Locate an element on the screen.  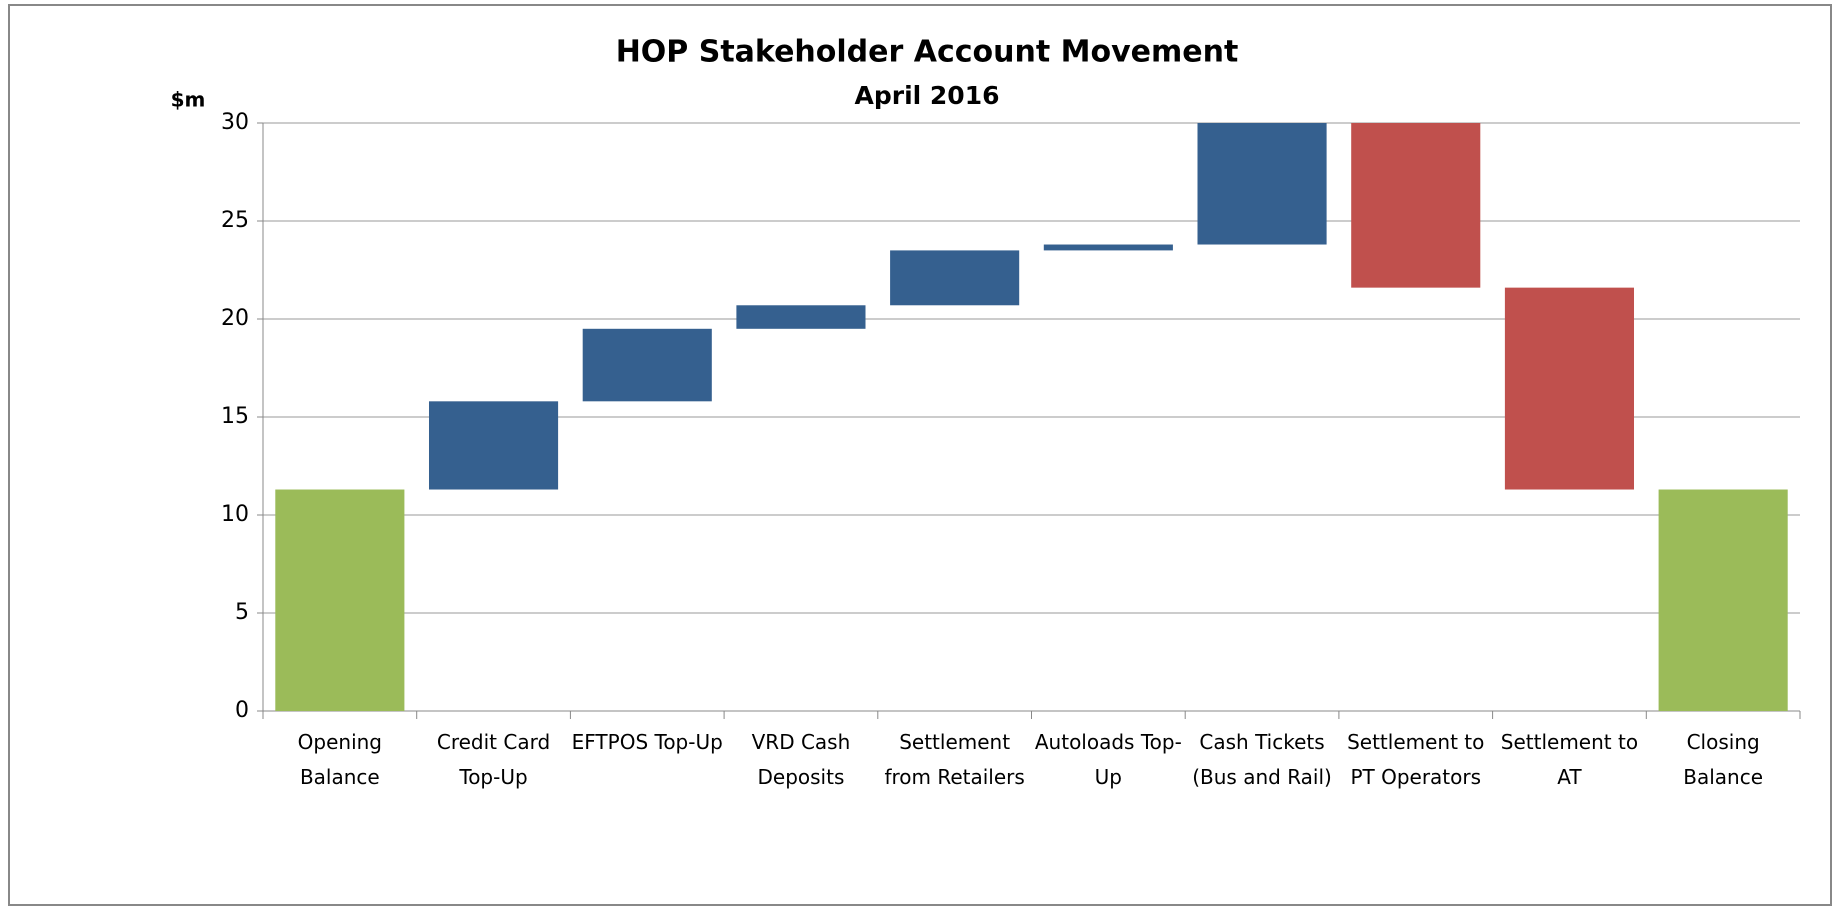
x-tick-label: Opening Balance is located at coordinates (340, 759).